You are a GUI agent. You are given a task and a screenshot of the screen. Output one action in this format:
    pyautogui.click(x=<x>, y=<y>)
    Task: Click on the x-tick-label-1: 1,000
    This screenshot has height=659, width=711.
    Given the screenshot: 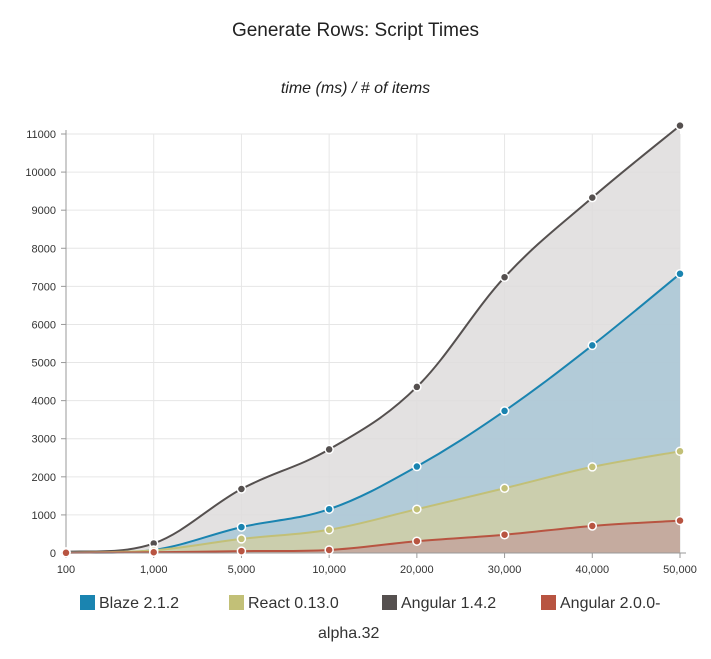 What is the action you would take?
    pyautogui.click(x=154, y=570)
    